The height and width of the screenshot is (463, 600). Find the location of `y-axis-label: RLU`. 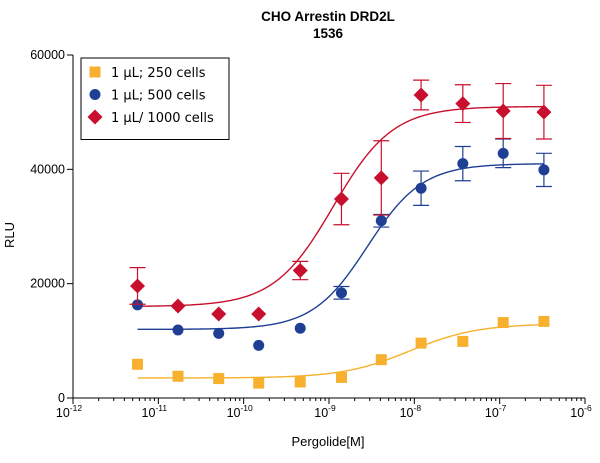

y-axis-label: RLU is located at coordinates (9, 235).